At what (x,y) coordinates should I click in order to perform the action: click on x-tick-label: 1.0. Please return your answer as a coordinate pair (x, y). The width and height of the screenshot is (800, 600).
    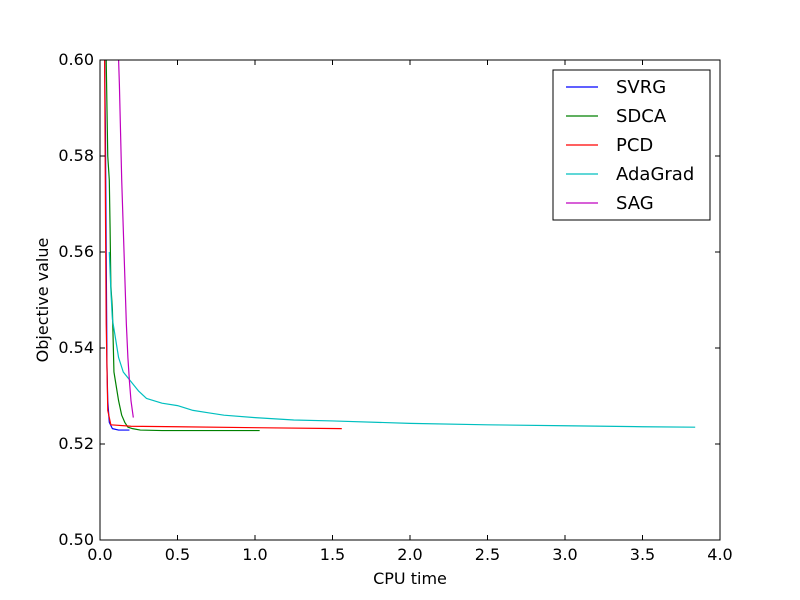
    Looking at the image, I should click on (254, 554).